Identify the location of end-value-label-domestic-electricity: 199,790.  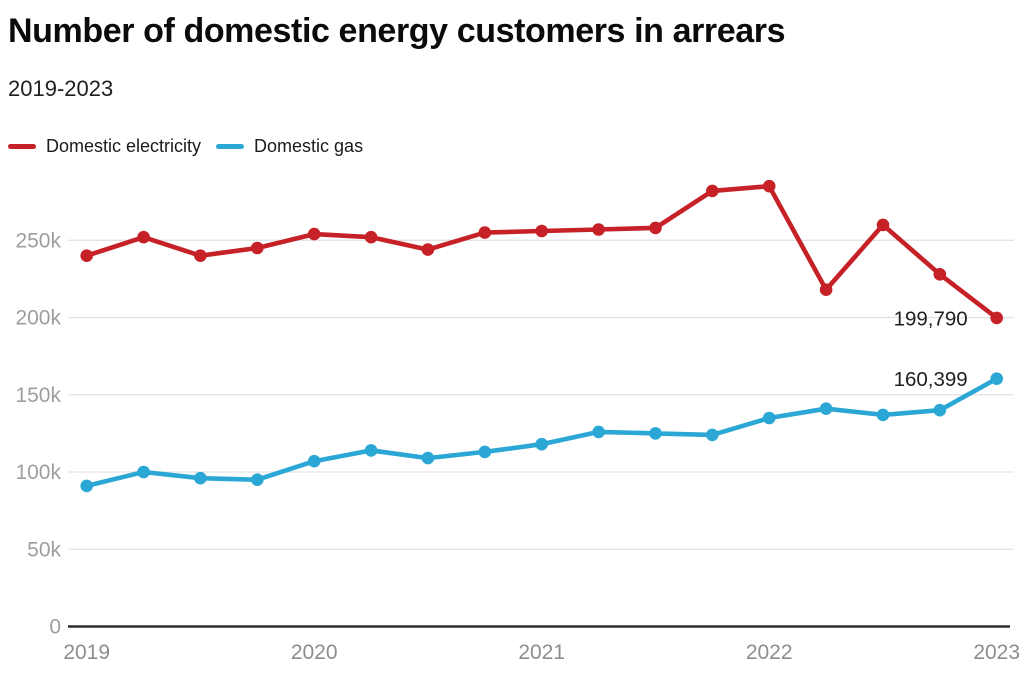
(931, 318).